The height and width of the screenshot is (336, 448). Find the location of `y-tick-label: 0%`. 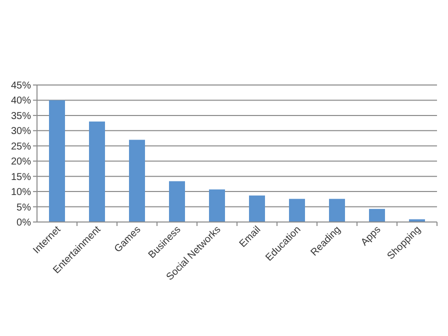

y-tick-label: 0% is located at coordinates (24, 223).